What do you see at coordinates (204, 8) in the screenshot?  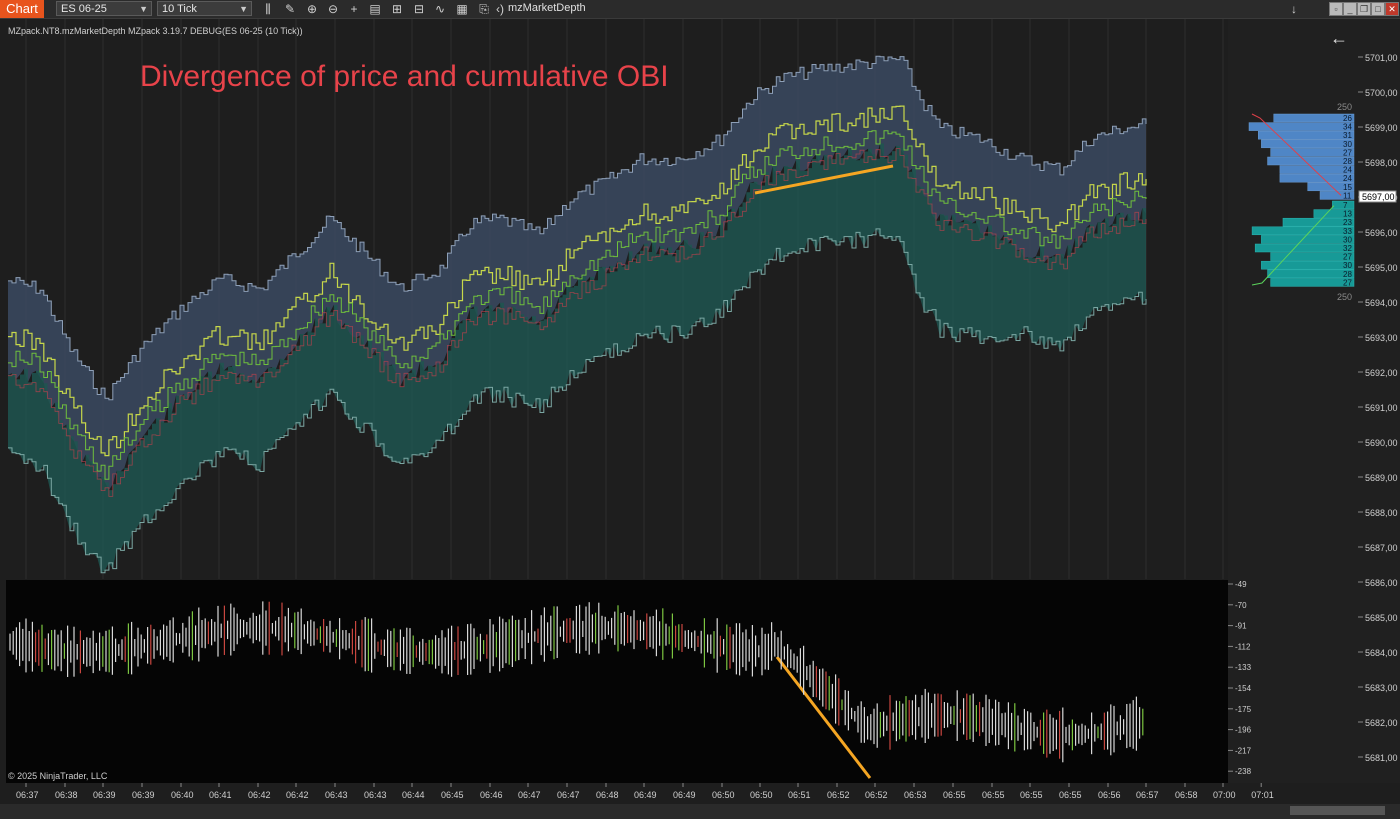 I see `interval-selector: 10 Tick ▼` at bounding box center [204, 8].